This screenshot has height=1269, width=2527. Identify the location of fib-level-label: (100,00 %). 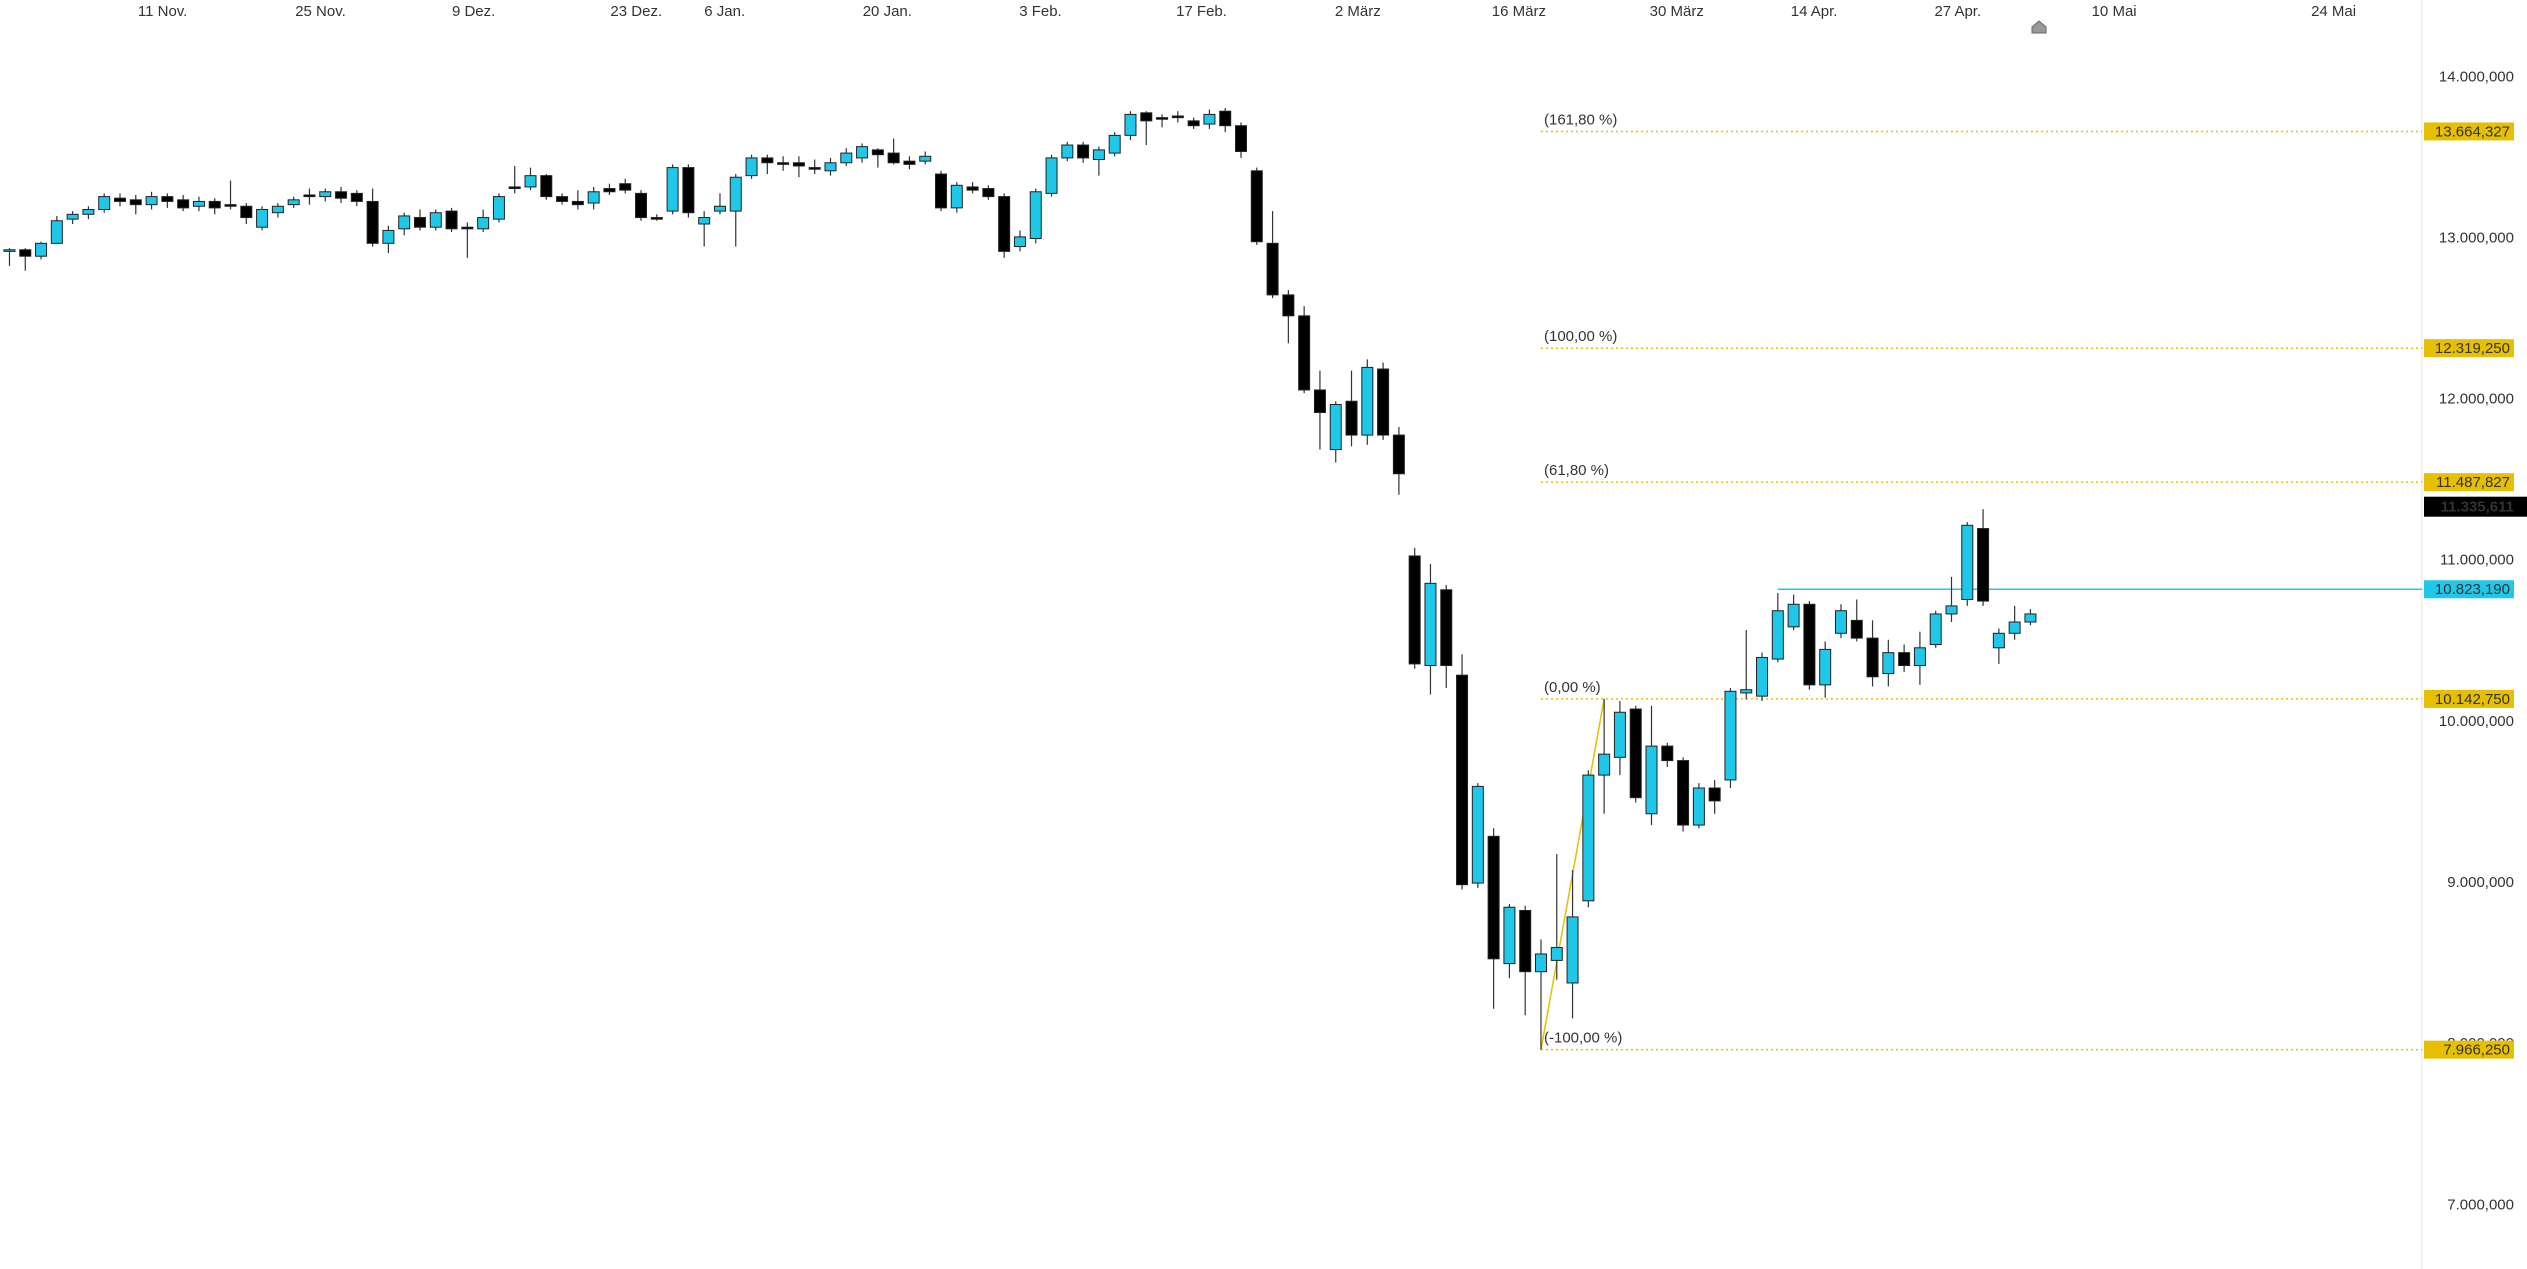
(1580, 336).